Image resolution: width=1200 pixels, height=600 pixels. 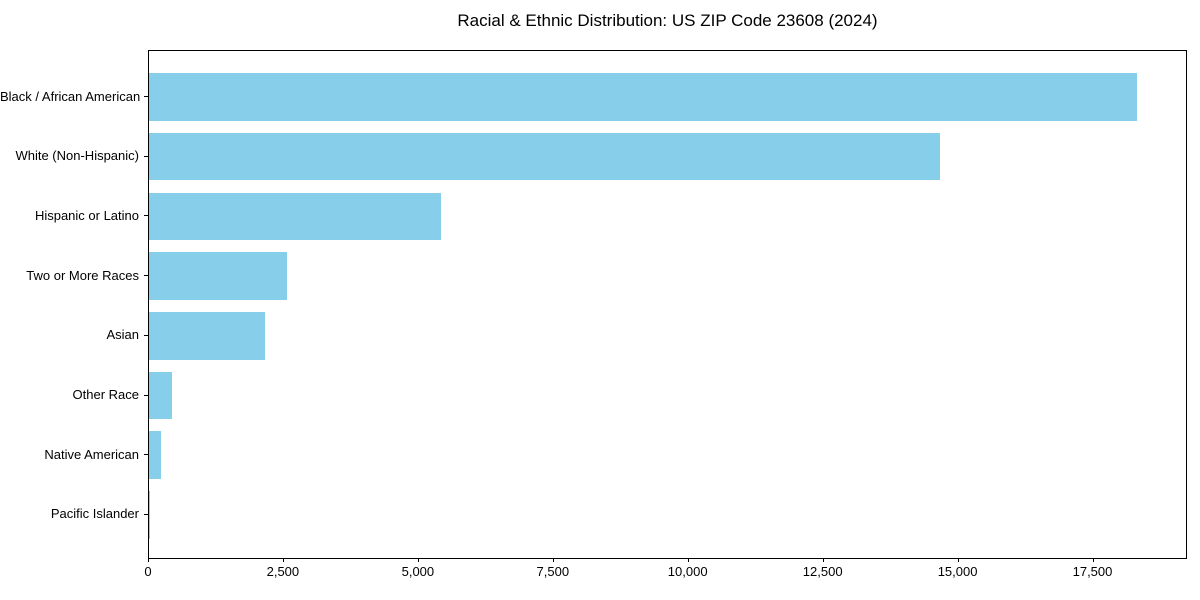 I want to click on x-tick-label-2500: 2,500, so click(x=283, y=571).